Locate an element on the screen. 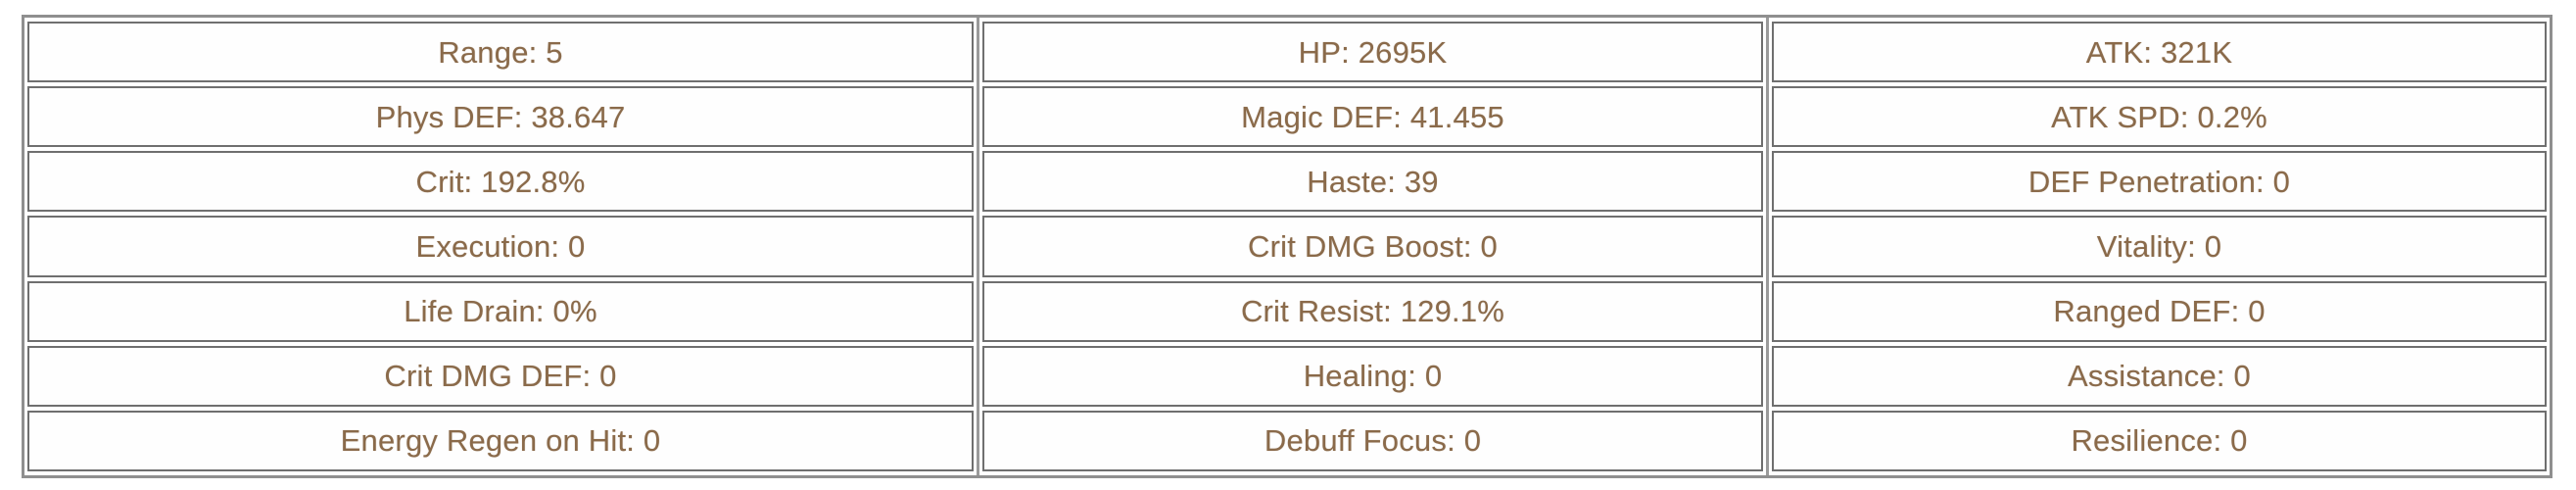 Image resolution: width=2576 pixels, height=490 pixels. stat-label-crit: Crit: 192.8% is located at coordinates (500, 181).